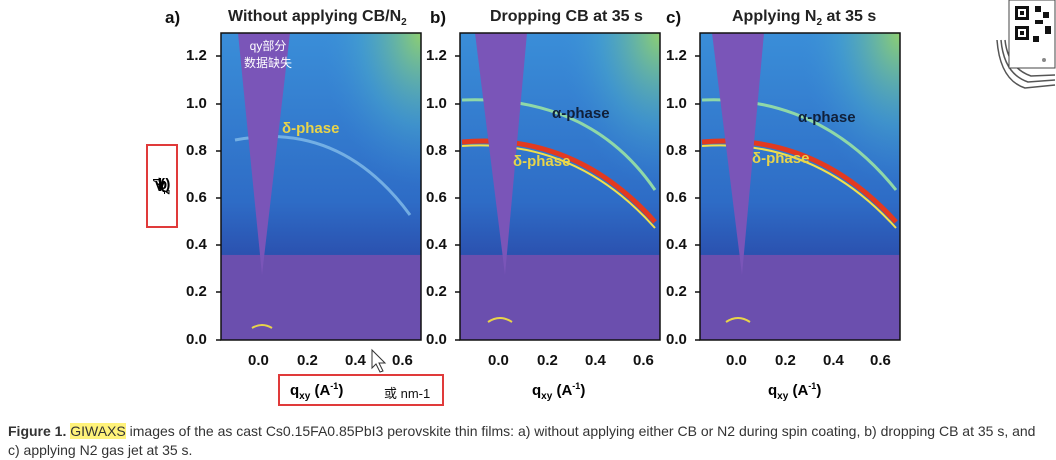 Image resolution: width=1056 pixels, height=460 pixels. Describe the element at coordinates (781, 158) in the screenshot. I see `delta-phase-label-c: δ-phase` at that location.